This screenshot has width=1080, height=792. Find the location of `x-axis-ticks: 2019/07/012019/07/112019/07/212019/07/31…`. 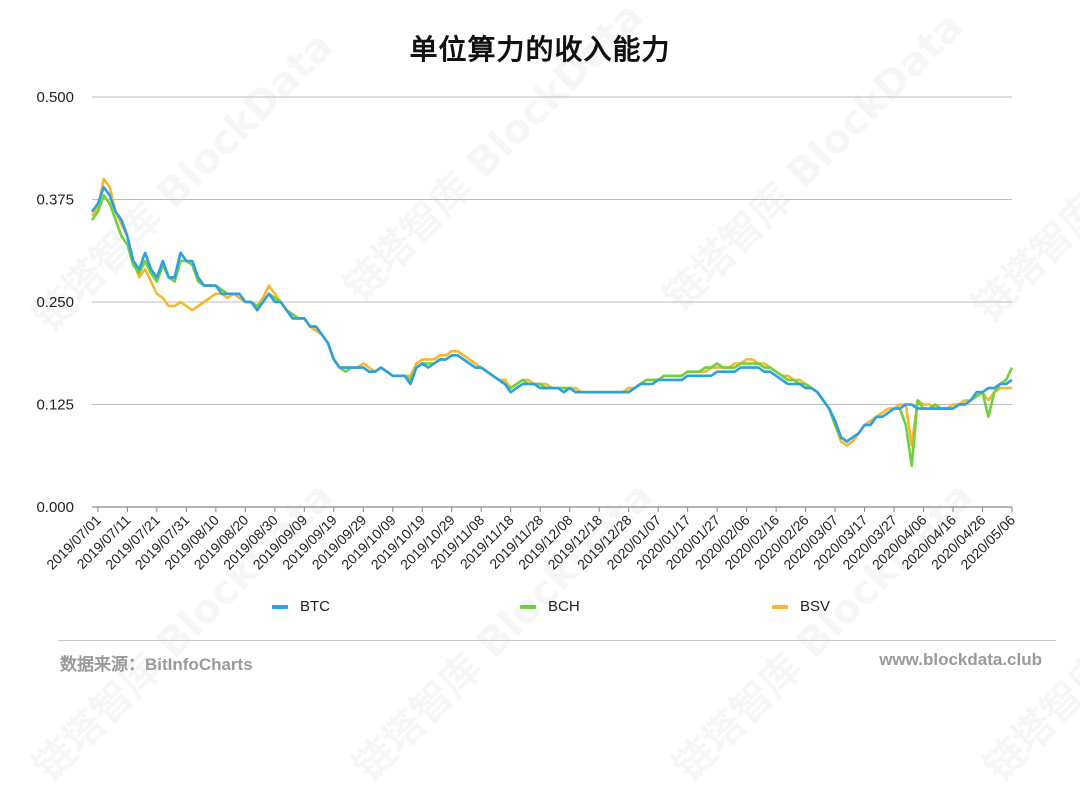

x-axis-ticks: 2019/07/012019/07/112019/07/212019/07/31… is located at coordinates (530, 540).